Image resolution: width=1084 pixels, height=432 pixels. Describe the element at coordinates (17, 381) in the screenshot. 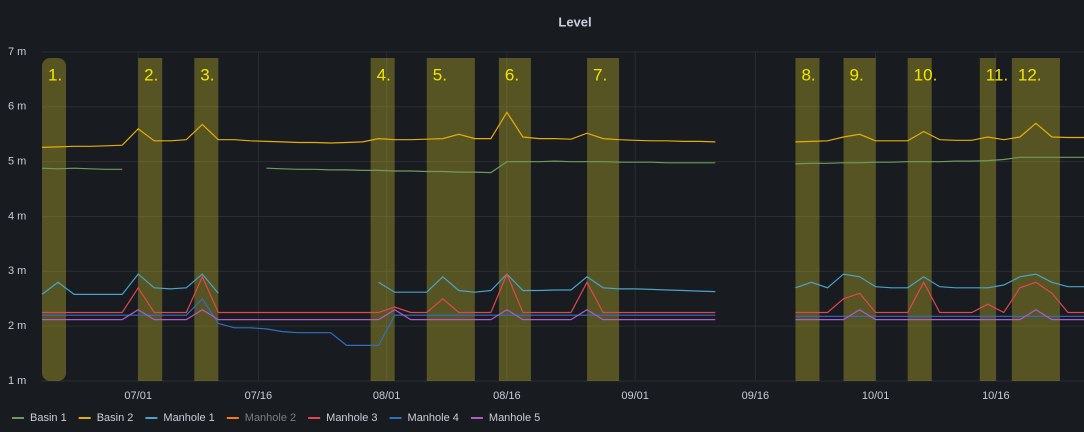

I see `y-tick-label: 1 m` at that location.